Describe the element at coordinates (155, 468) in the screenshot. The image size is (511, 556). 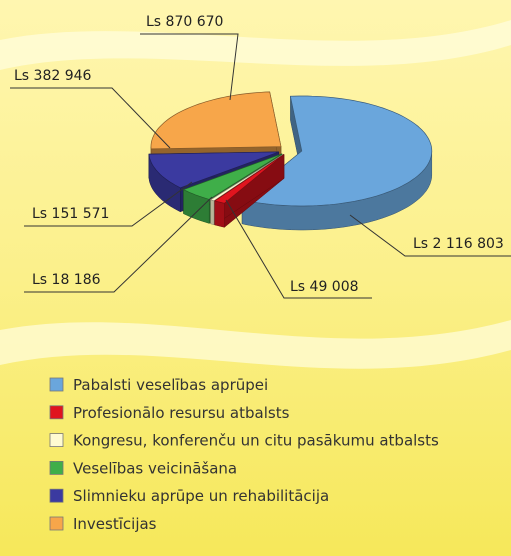
I see `legend-label: Veselības veicināšana` at that location.